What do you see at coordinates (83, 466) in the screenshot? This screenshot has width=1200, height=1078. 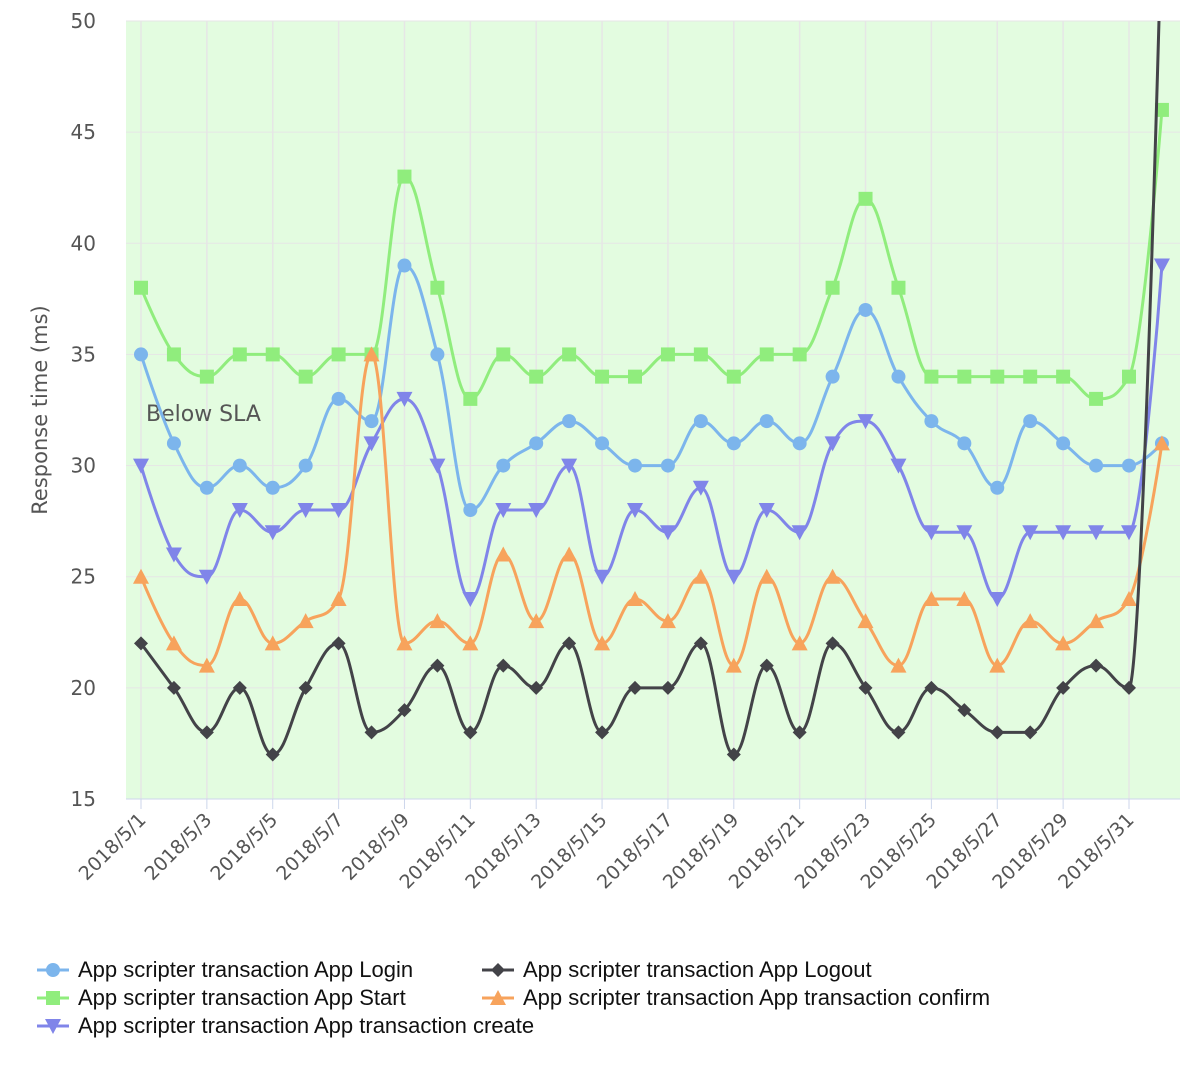 I see `y-tick-label: 30` at bounding box center [83, 466].